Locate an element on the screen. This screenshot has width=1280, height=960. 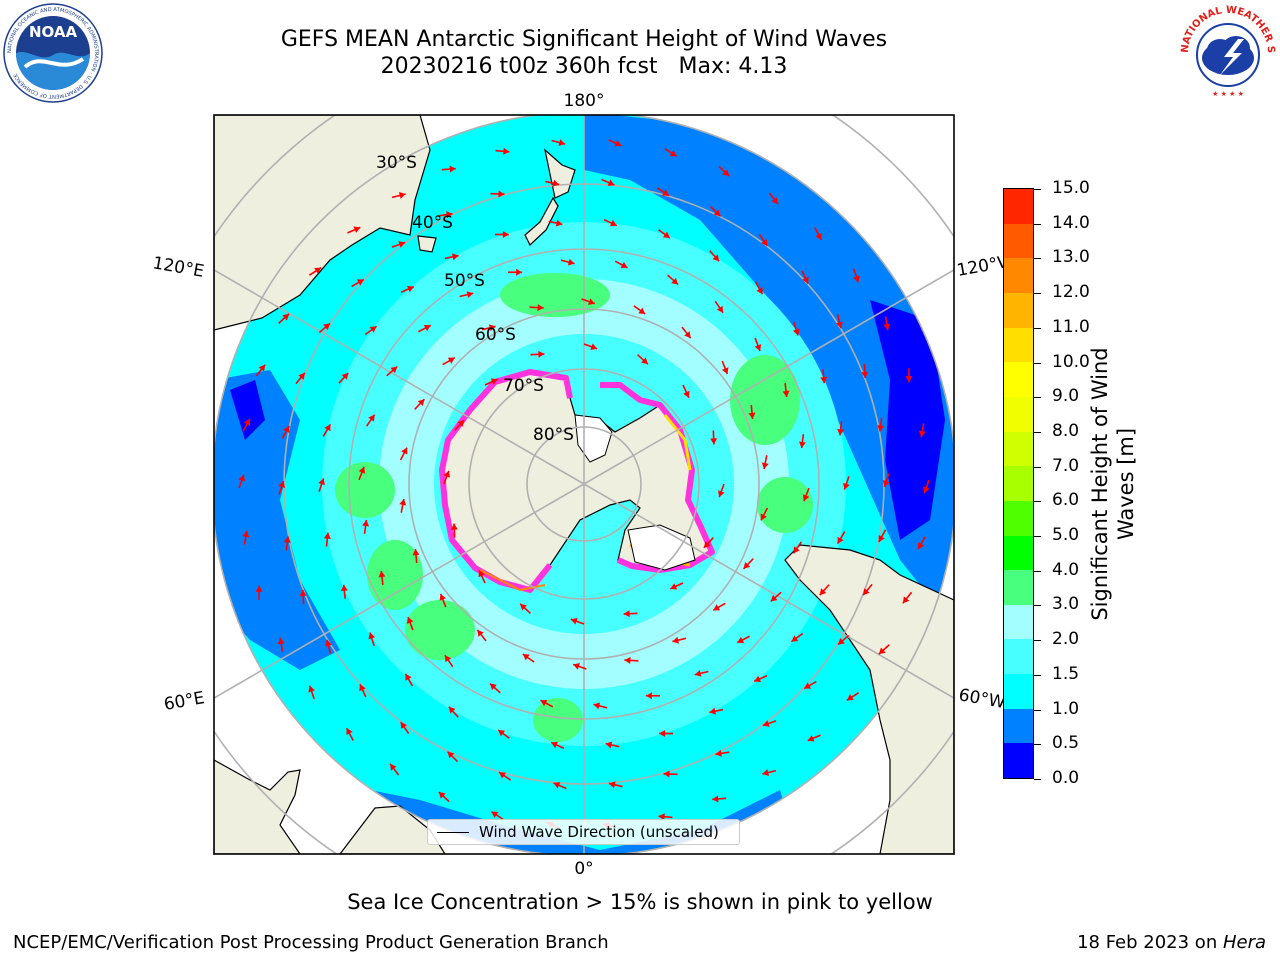
lon-label-60e: 60°E is located at coordinates (184, 701).